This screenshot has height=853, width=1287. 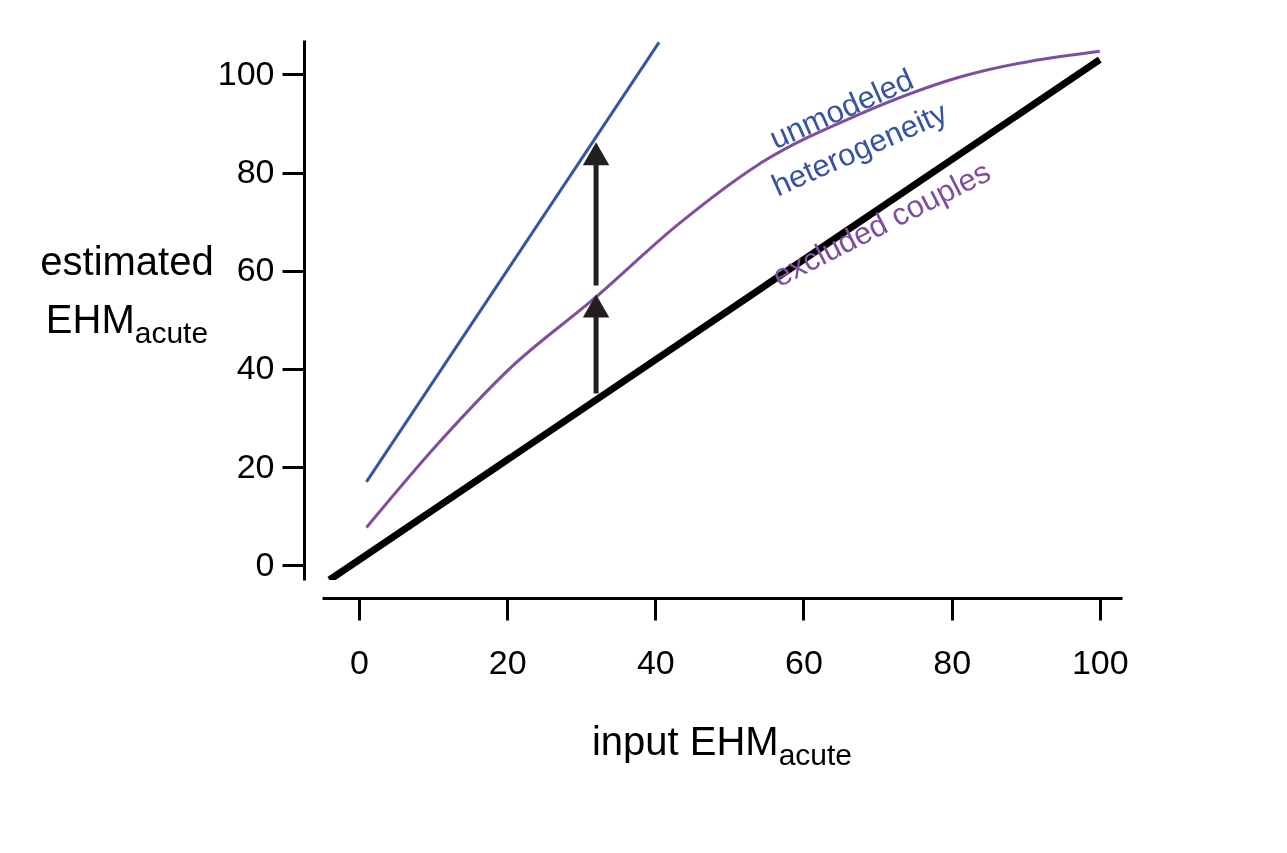 What do you see at coordinates (255, 171) in the screenshot?
I see `y-tick-label: 80` at bounding box center [255, 171].